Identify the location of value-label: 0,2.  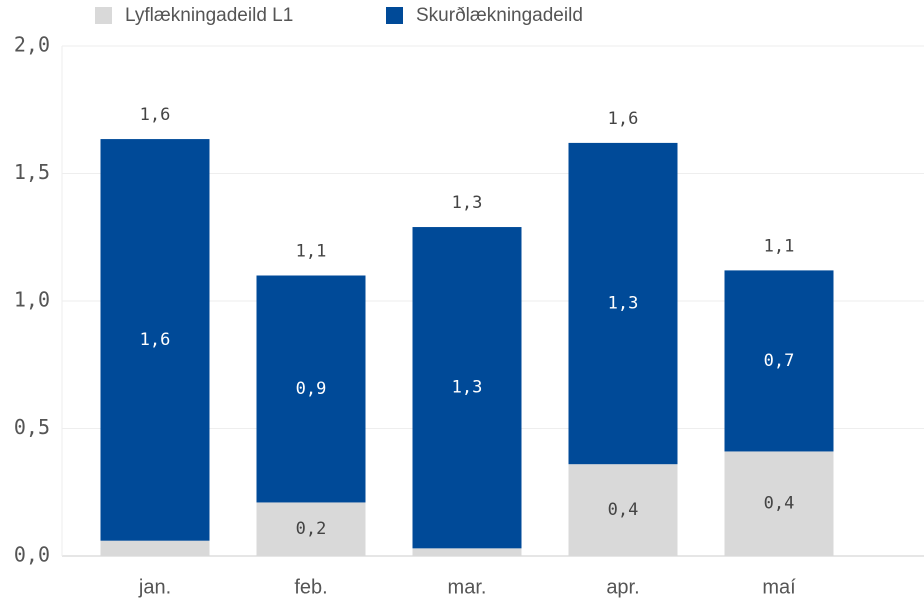
(311, 529).